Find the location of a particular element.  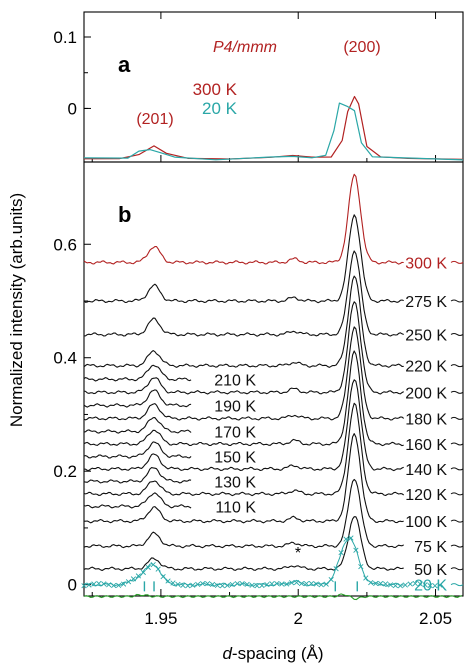

panel-b-series-140K is located at coordinates (243, 425).